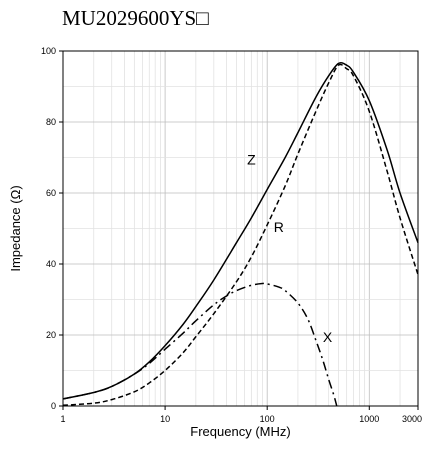 Image resolution: width=423 pixels, height=457 pixels. I want to click on y-tick-label: 60, so click(51, 193).